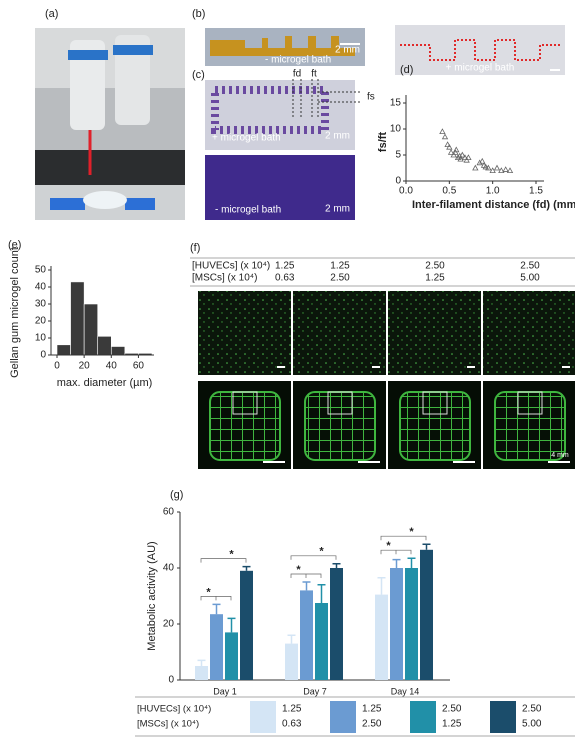  I want to click on panel-label: (d), so click(406, 70).